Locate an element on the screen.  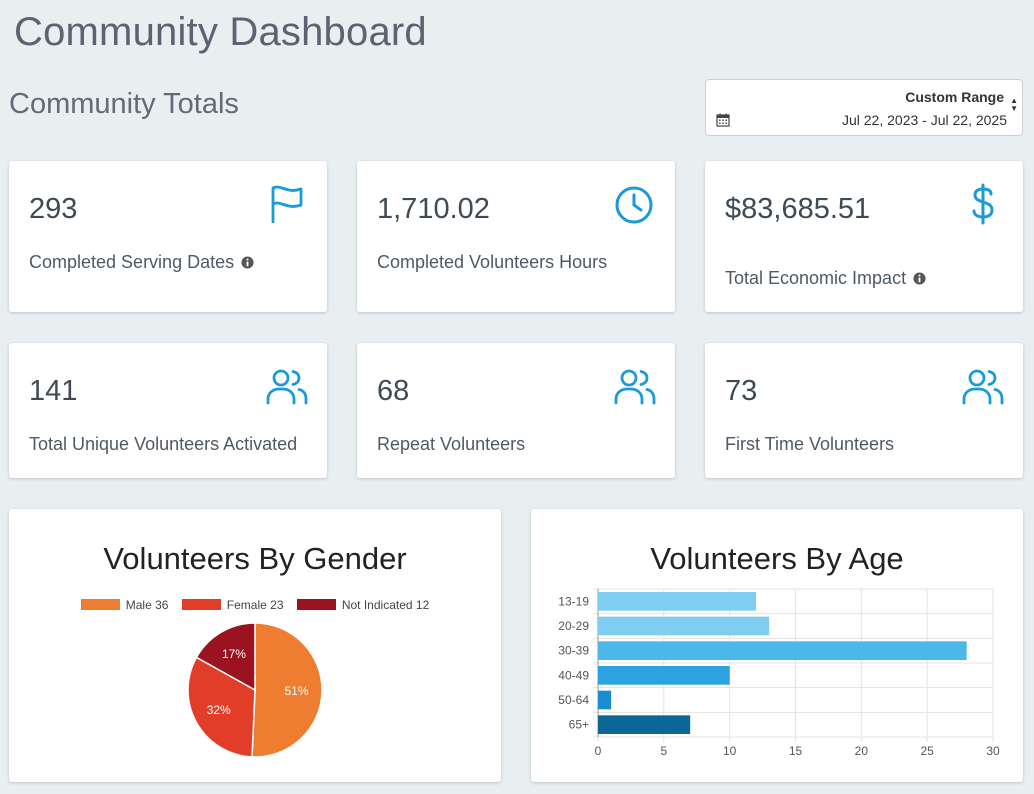
date-range-value: Jul 22, 2023 - Jul 22, 2025 is located at coordinates (924, 120).